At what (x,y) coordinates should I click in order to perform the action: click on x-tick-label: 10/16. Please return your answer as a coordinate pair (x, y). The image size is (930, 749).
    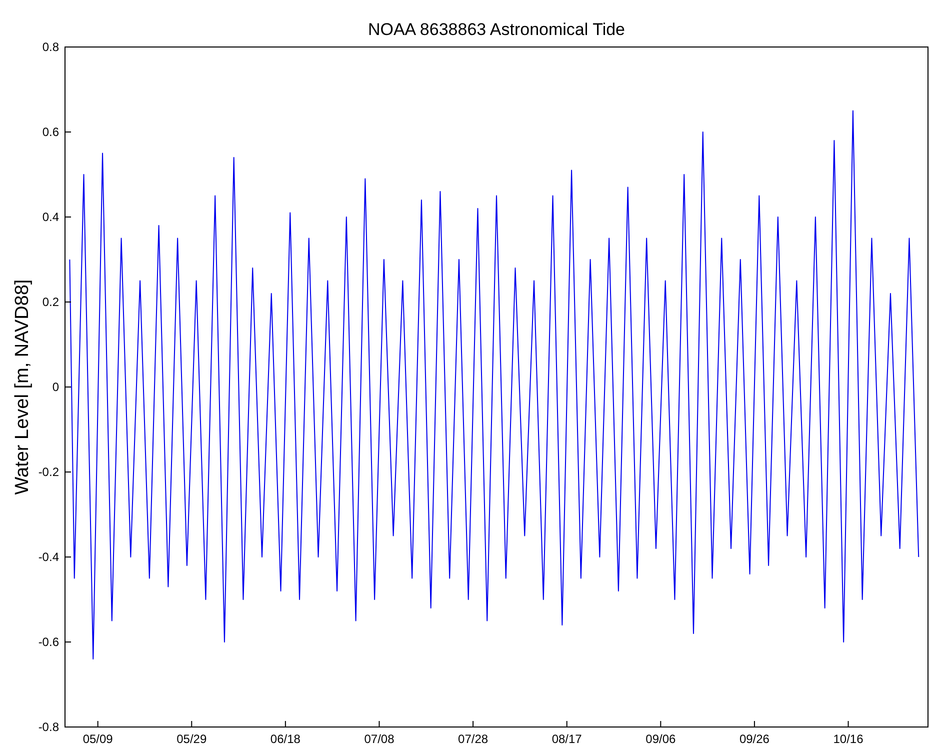
    Looking at the image, I should click on (848, 739).